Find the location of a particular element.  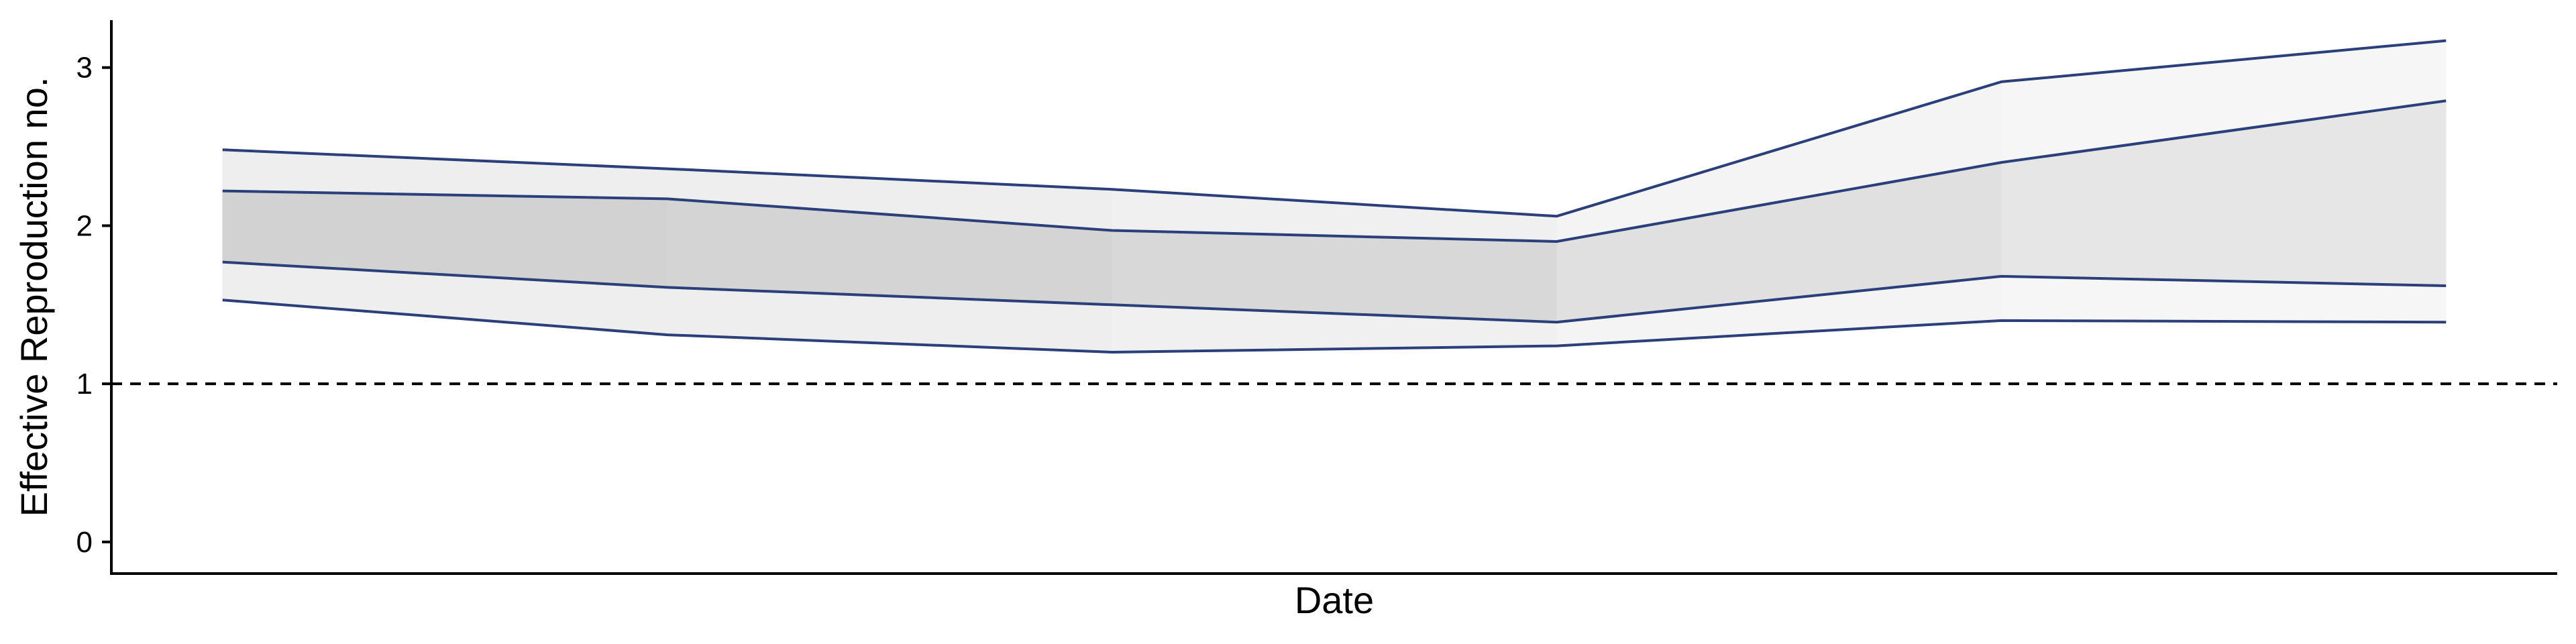

x-axis-title: Date is located at coordinates (1334, 600).